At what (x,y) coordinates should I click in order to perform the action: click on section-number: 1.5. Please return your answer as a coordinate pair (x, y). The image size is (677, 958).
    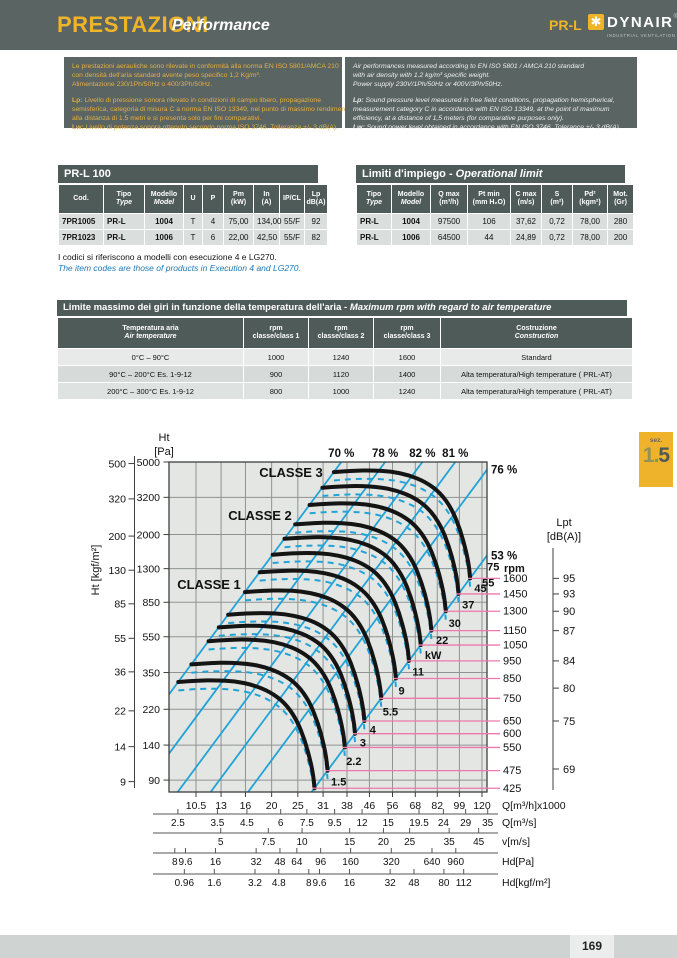
    Looking at the image, I should click on (656, 455).